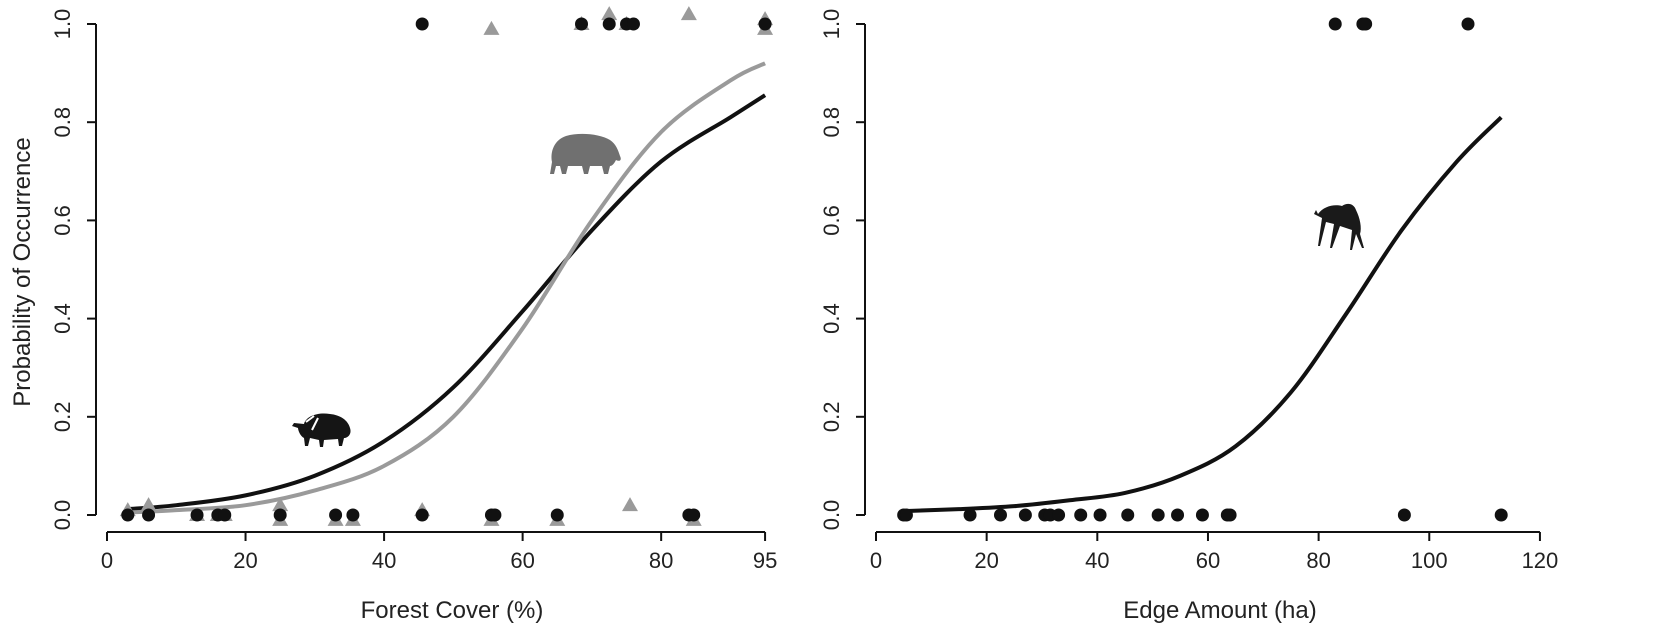  Describe the element at coordinates (452, 610) in the screenshot. I see `x-axis-label: Forest Cover (%)` at that location.